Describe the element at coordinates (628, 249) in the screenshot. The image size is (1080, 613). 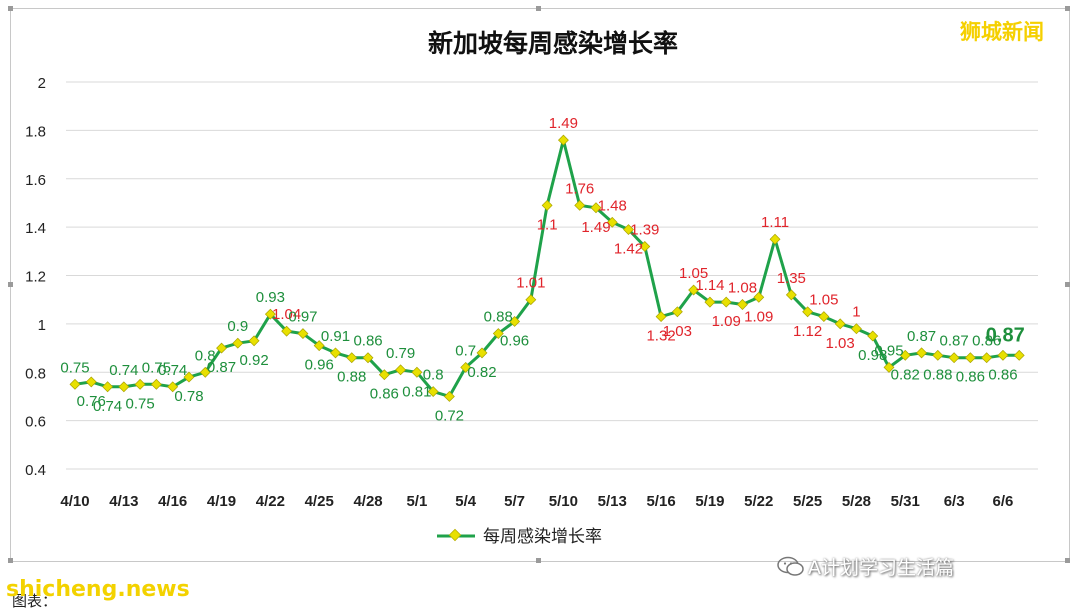
I see `data-label: 1.42` at that location.